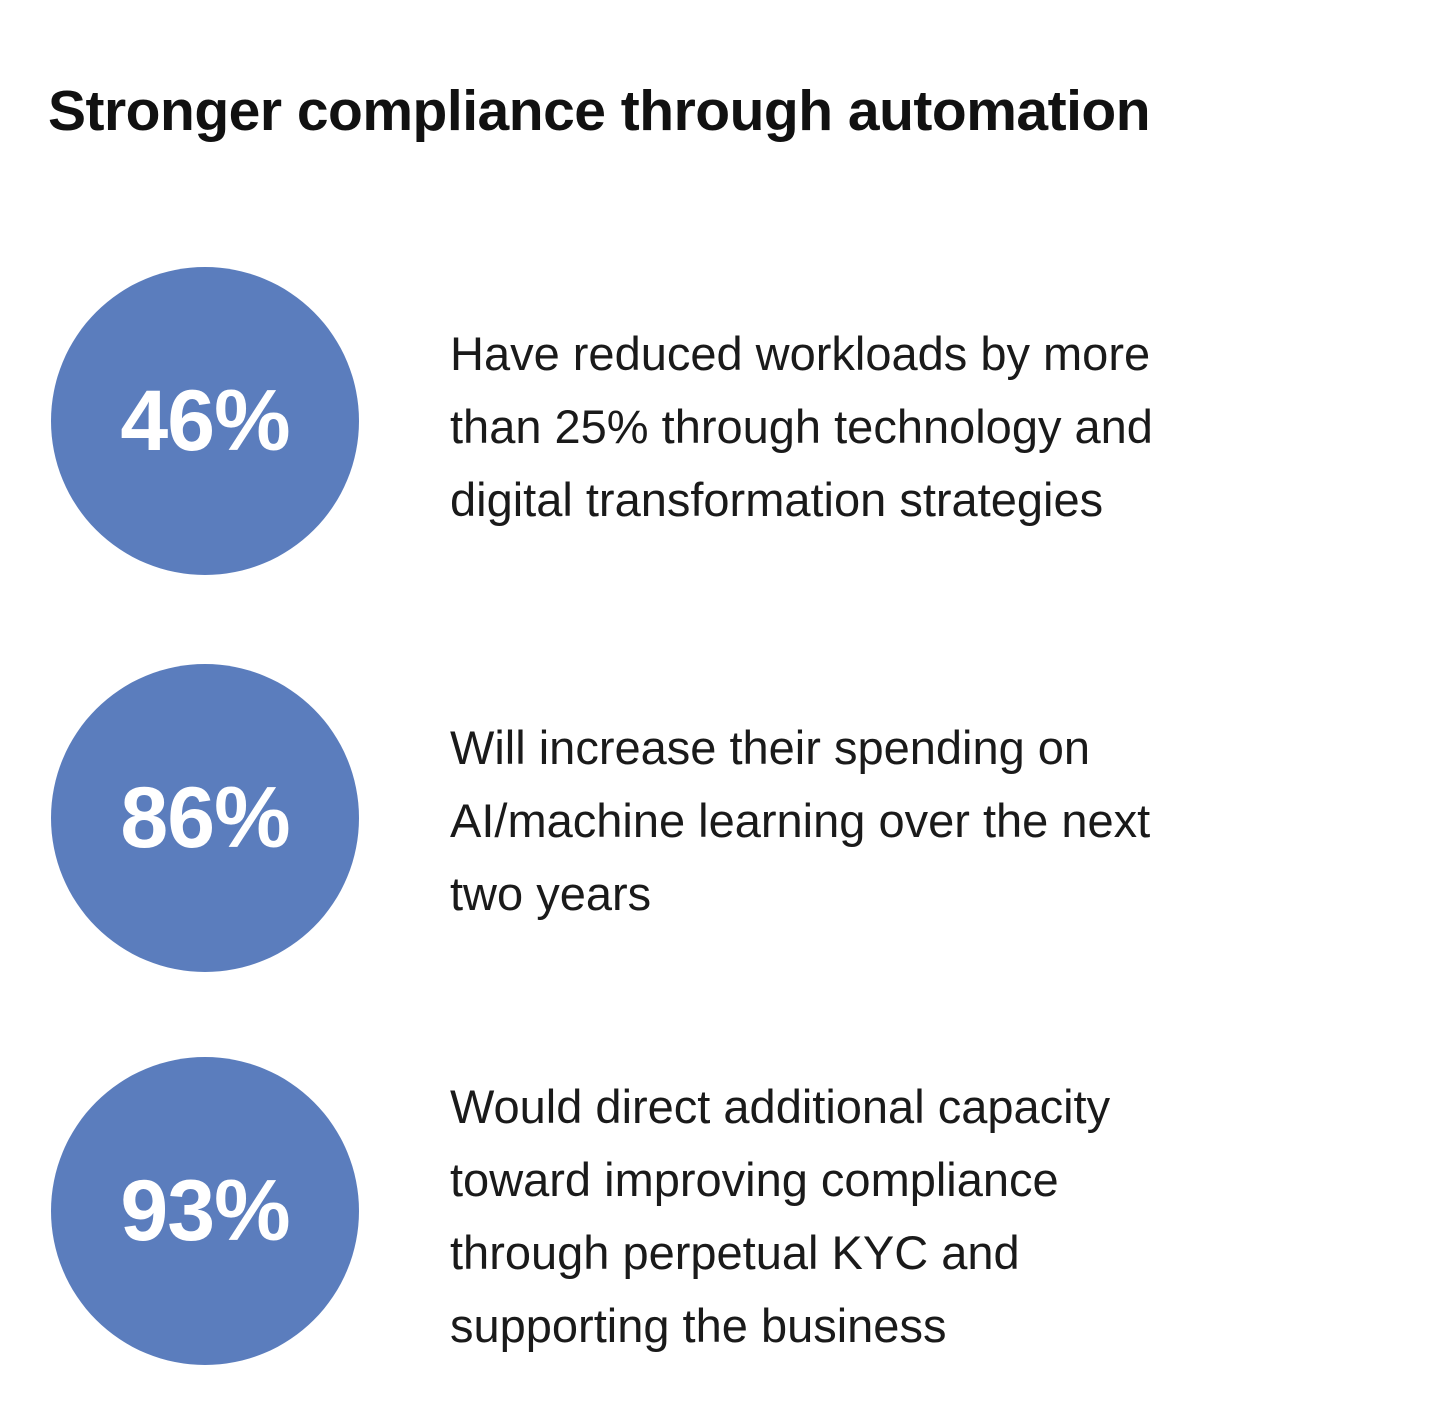 The width and height of the screenshot is (1439, 1417). Describe the element at coordinates (800, 820) in the screenshot. I see `desc-line: AI/machine learning over the next` at that location.